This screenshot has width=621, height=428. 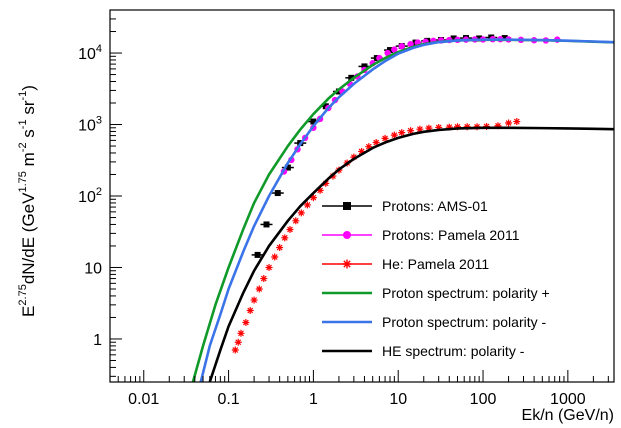 I want to click on legend-label: Proton spectrum: polarity +, so click(x=466, y=293).